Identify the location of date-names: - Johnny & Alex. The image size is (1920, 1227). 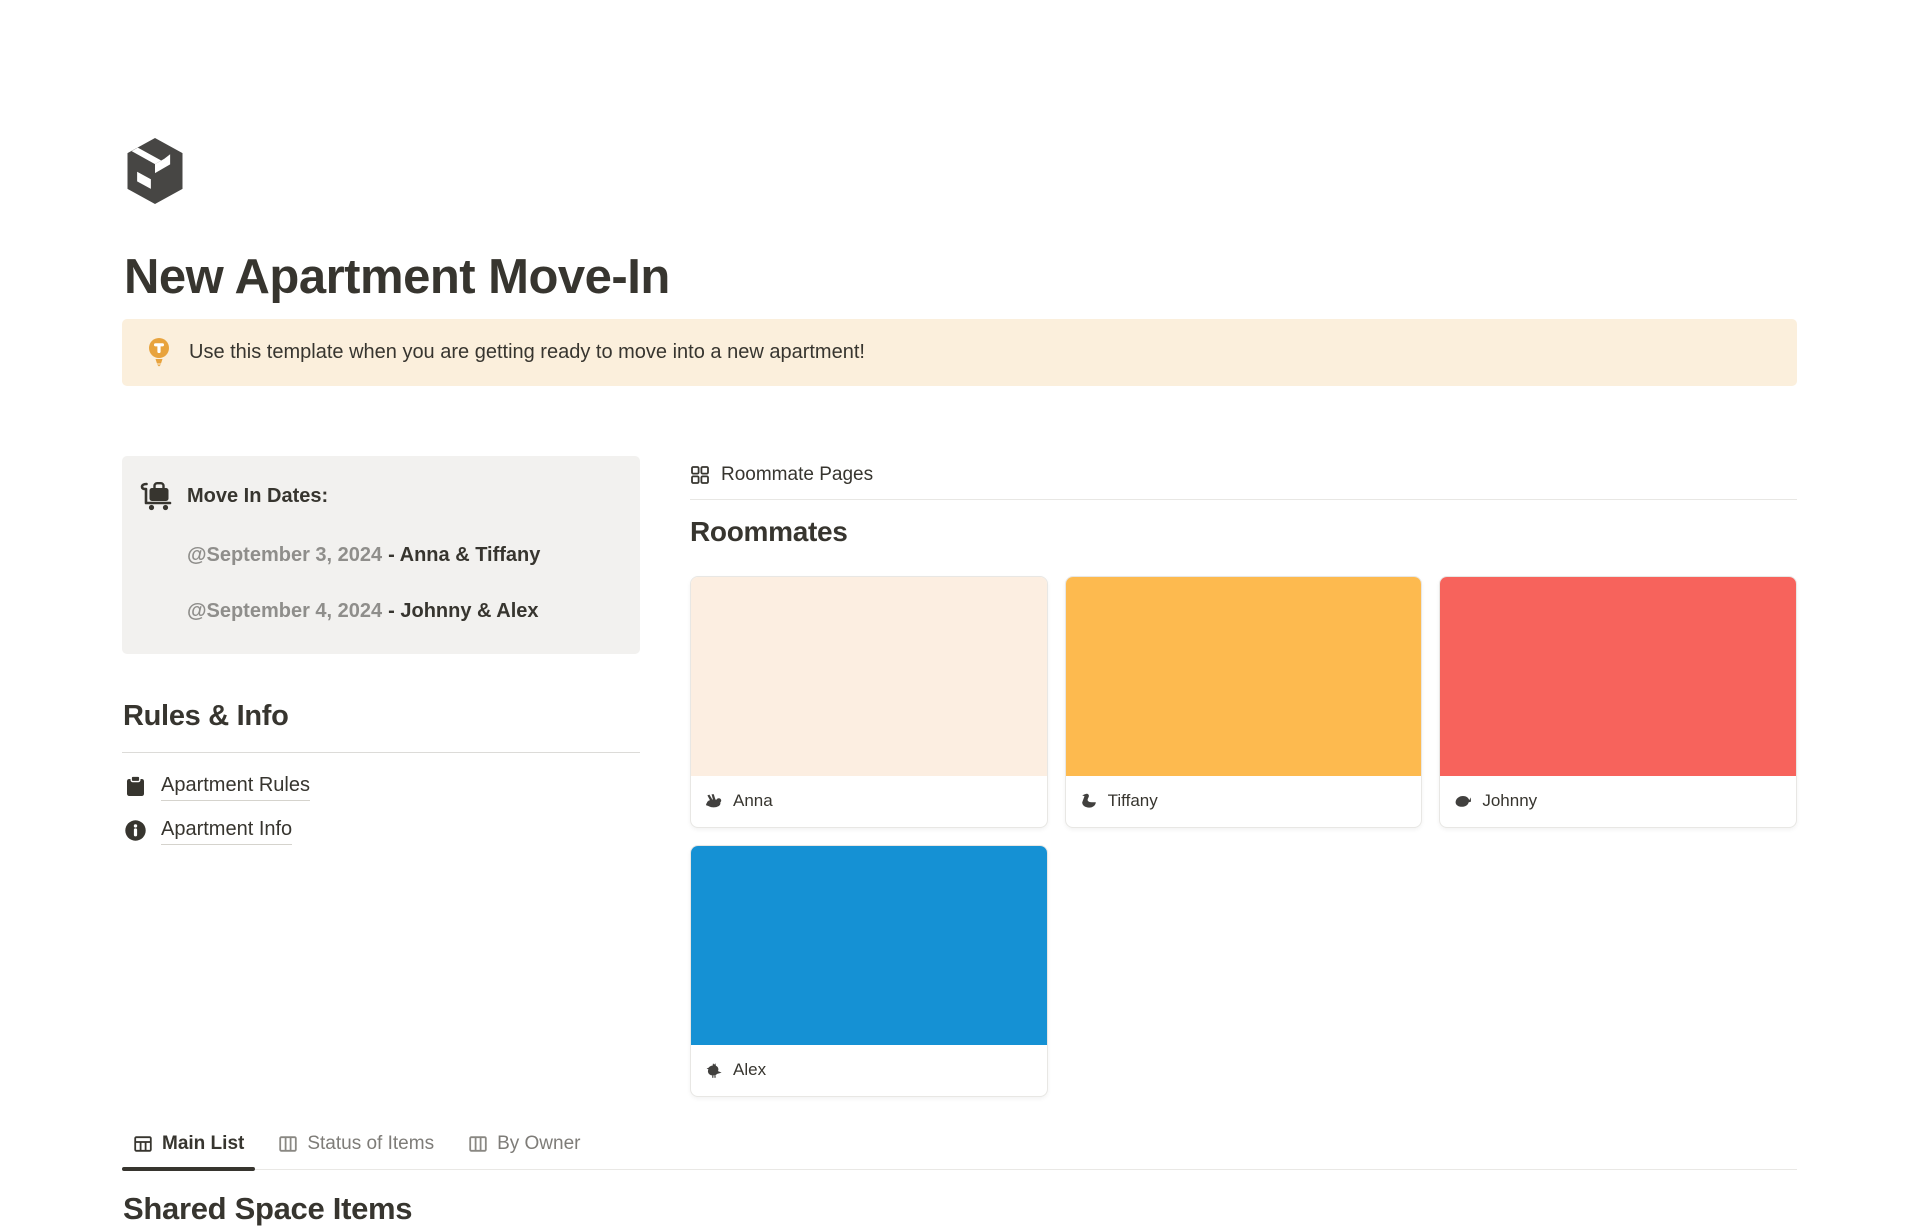
(463, 610).